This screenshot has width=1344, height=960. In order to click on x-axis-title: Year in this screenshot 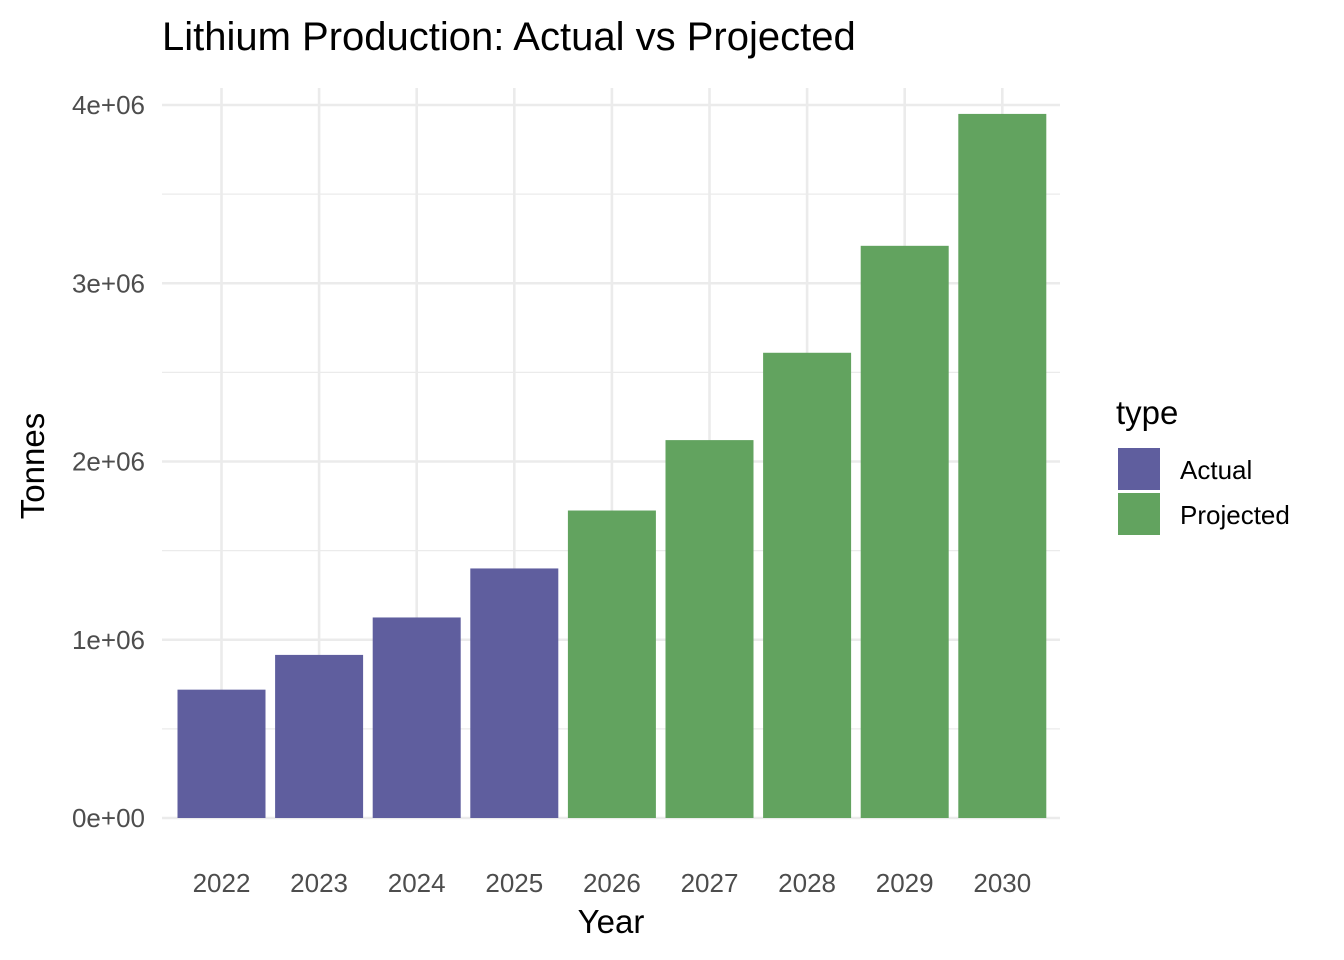, I will do `click(611, 921)`.